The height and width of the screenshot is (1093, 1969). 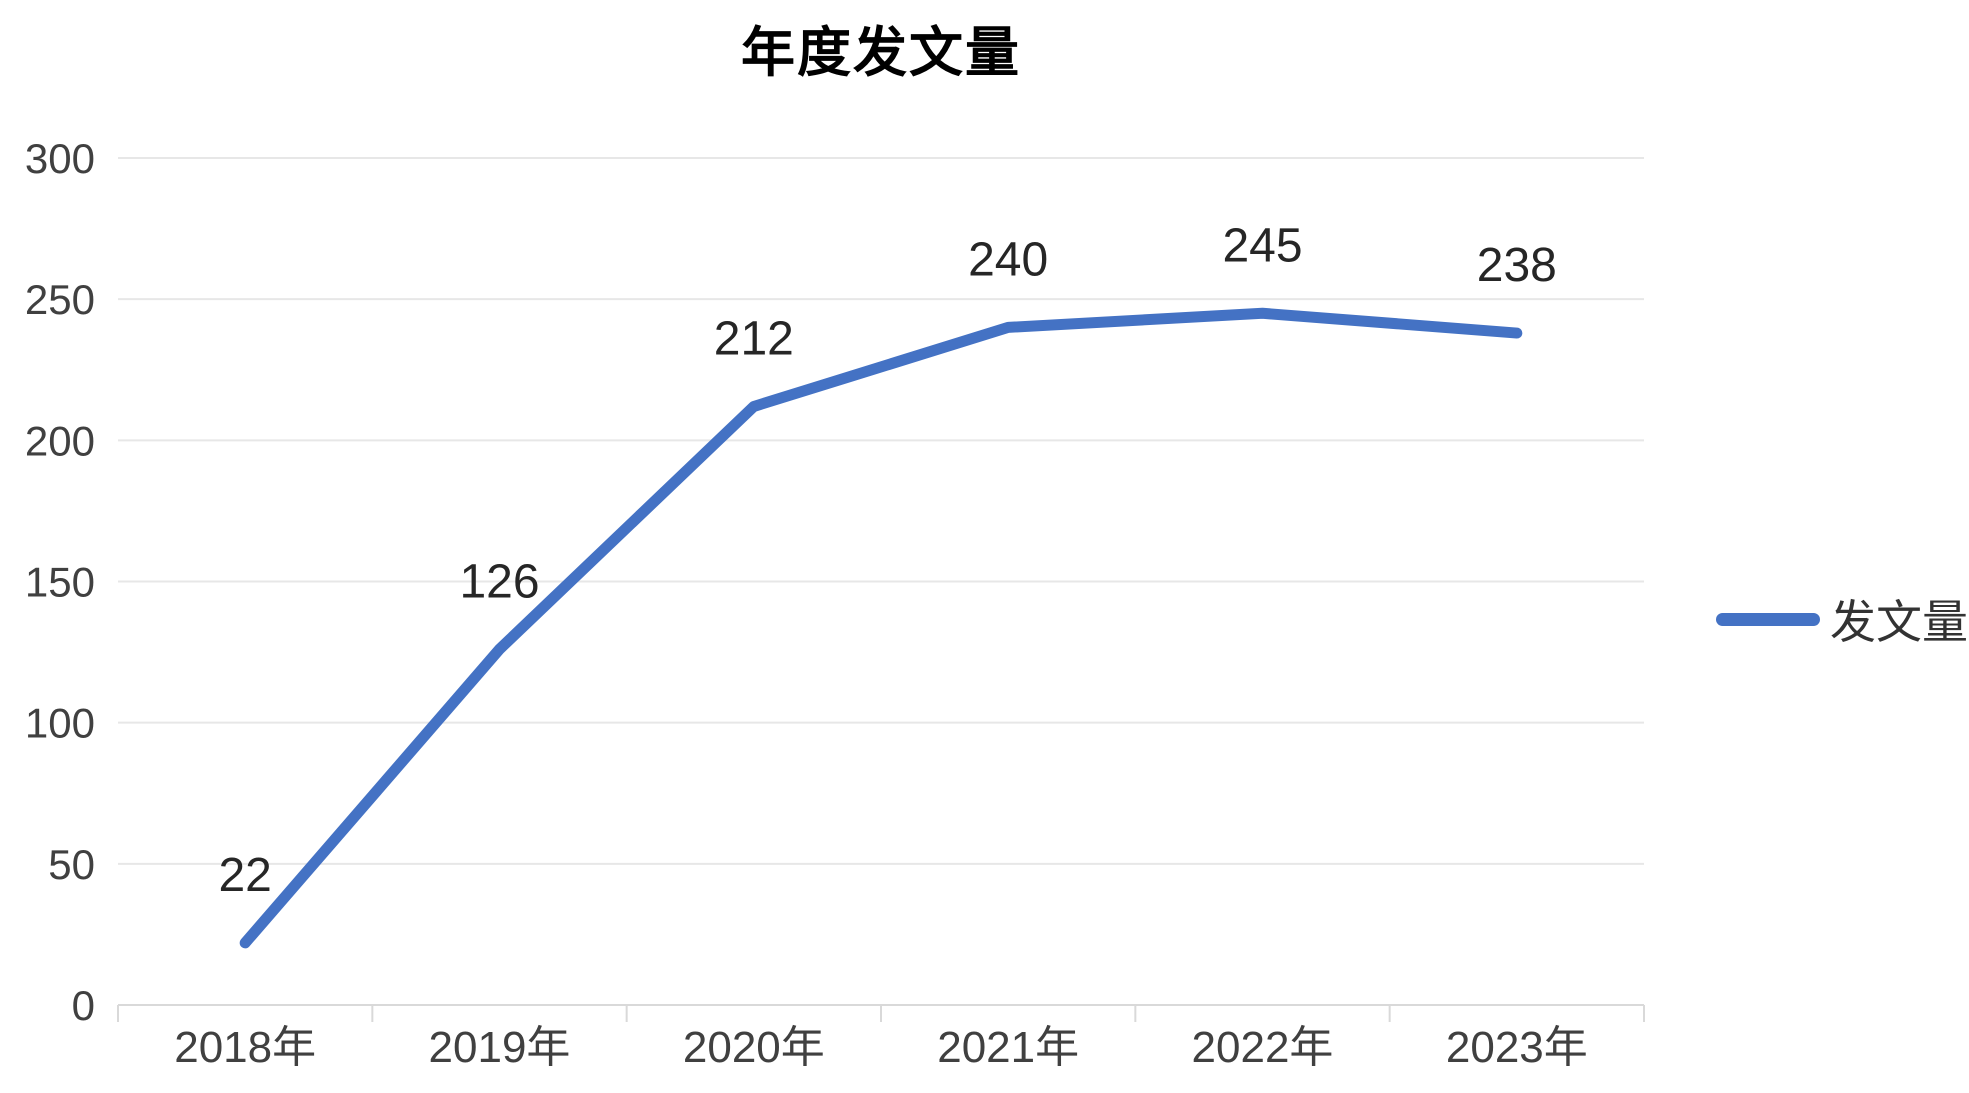 What do you see at coordinates (1008, 1047) in the screenshot?
I see `x-axis-category-label: 2021年` at bounding box center [1008, 1047].